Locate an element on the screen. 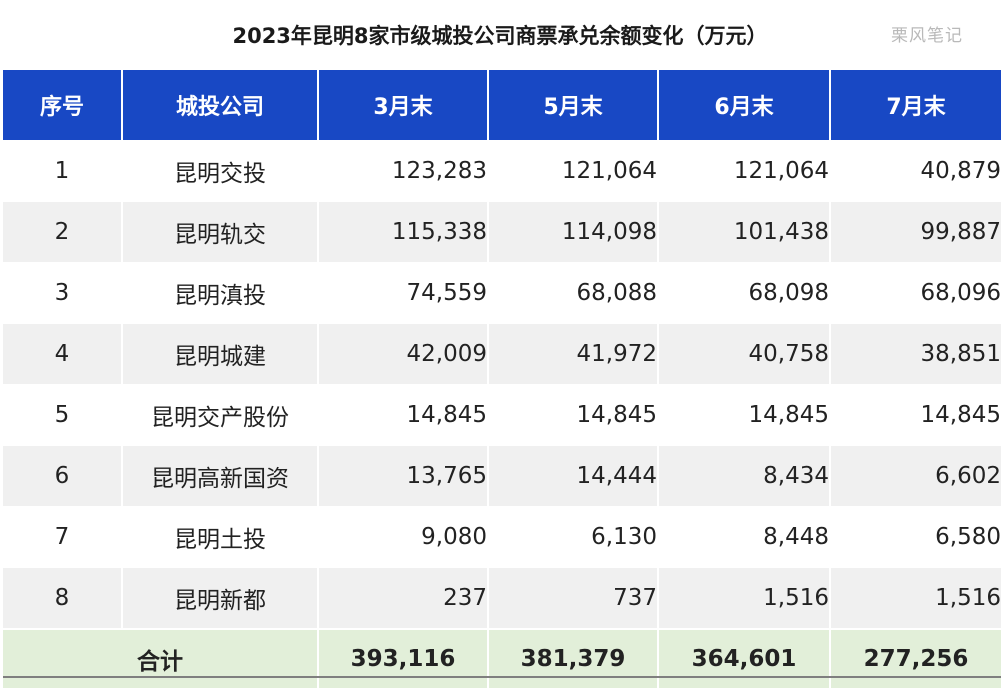 This screenshot has height=688, width=1003. cell-jul: 1,516 is located at coordinates (916, 597).